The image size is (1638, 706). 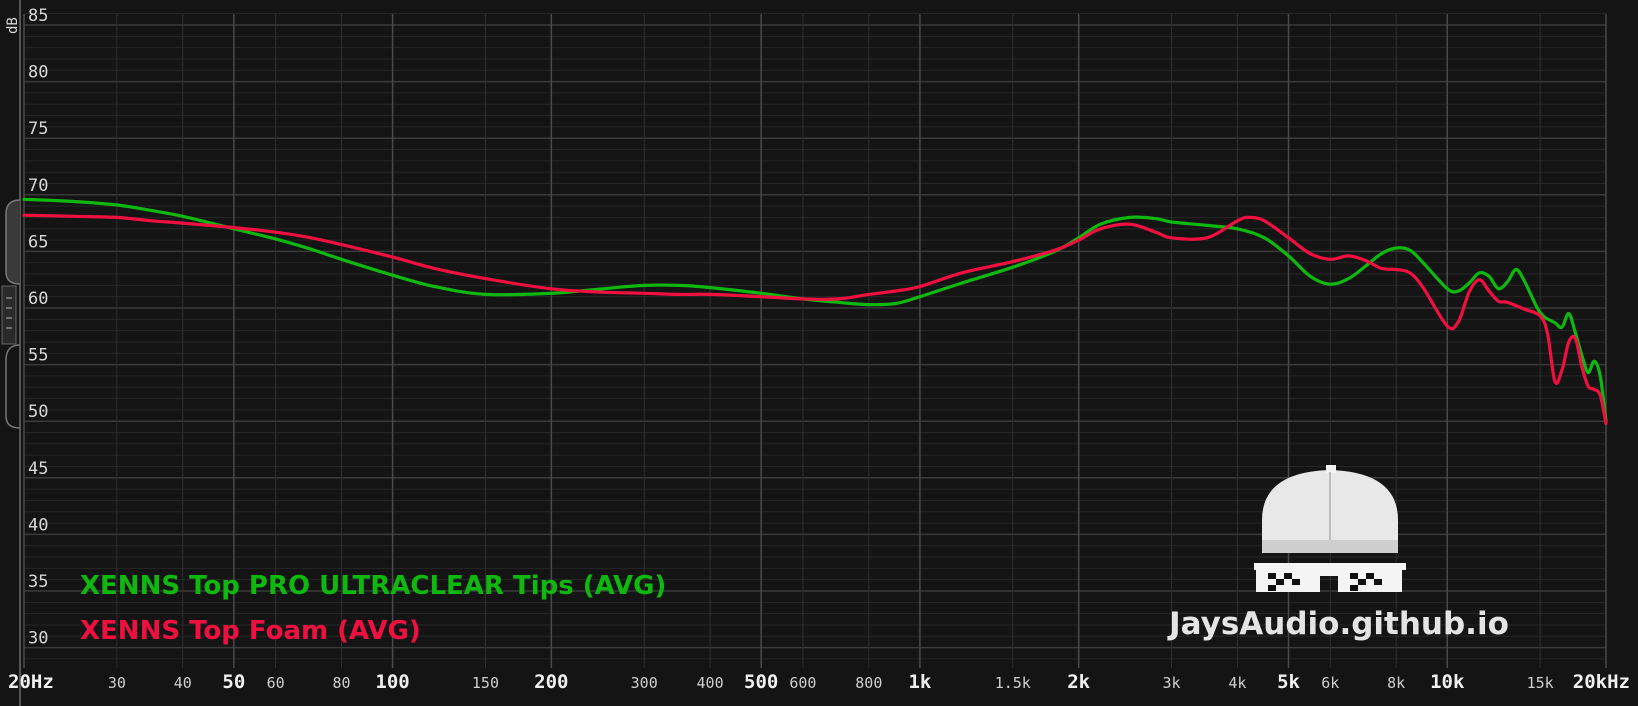 I want to click on x-tick-label: 4k, so click(x=1237, y=683).